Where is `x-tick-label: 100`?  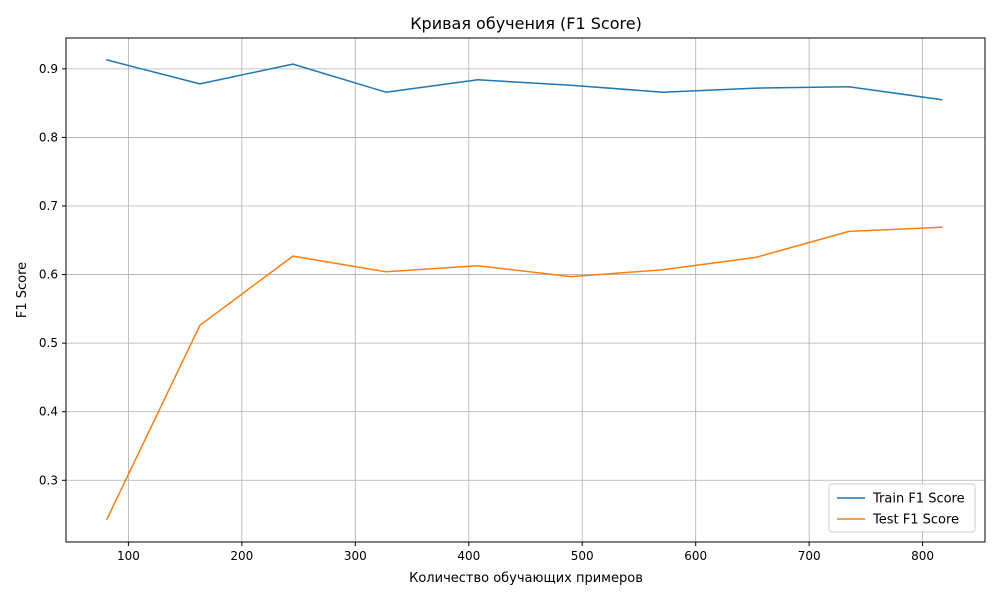
x-tick-label: 100 is located at coordinates (128, 556).